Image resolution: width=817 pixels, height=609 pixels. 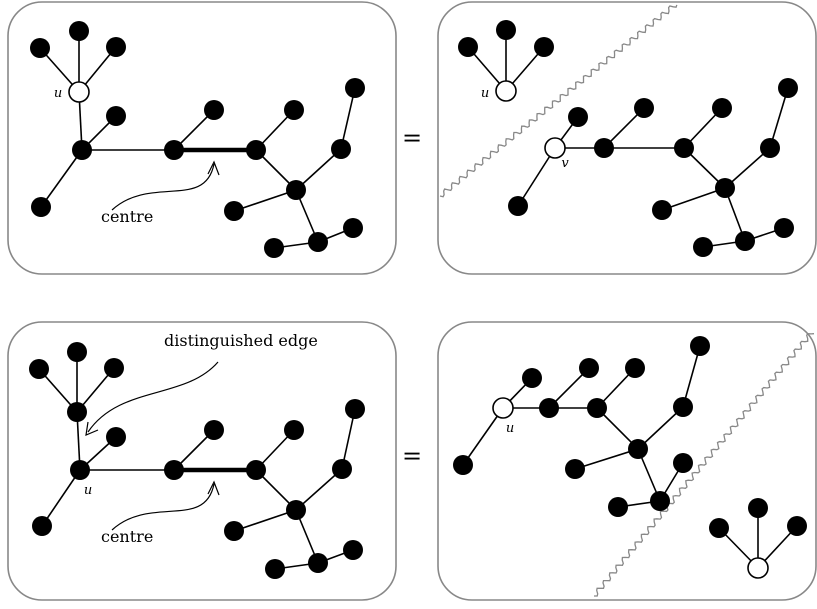 I want to click on equals-sign-top: =, so click(x=412, y=138).